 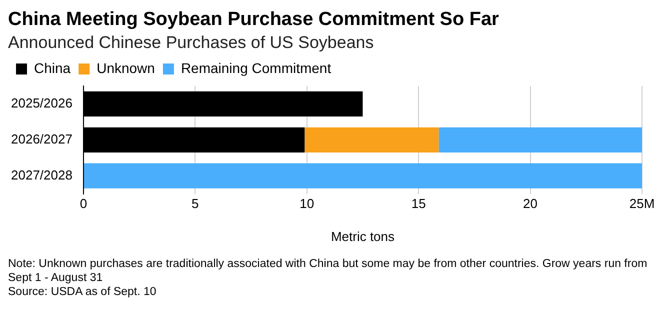 I want to click on legend-label: Remaining Commitment, so click(x=256, y=68).